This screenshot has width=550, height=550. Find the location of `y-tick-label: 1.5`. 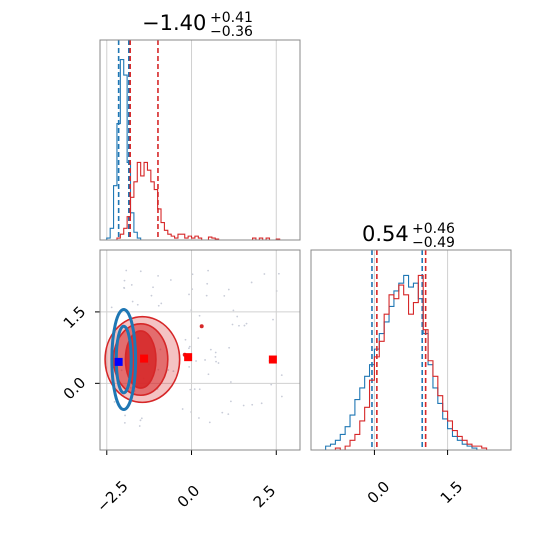

y-tick-label: 1.5 is located at coordinates (75, 318).